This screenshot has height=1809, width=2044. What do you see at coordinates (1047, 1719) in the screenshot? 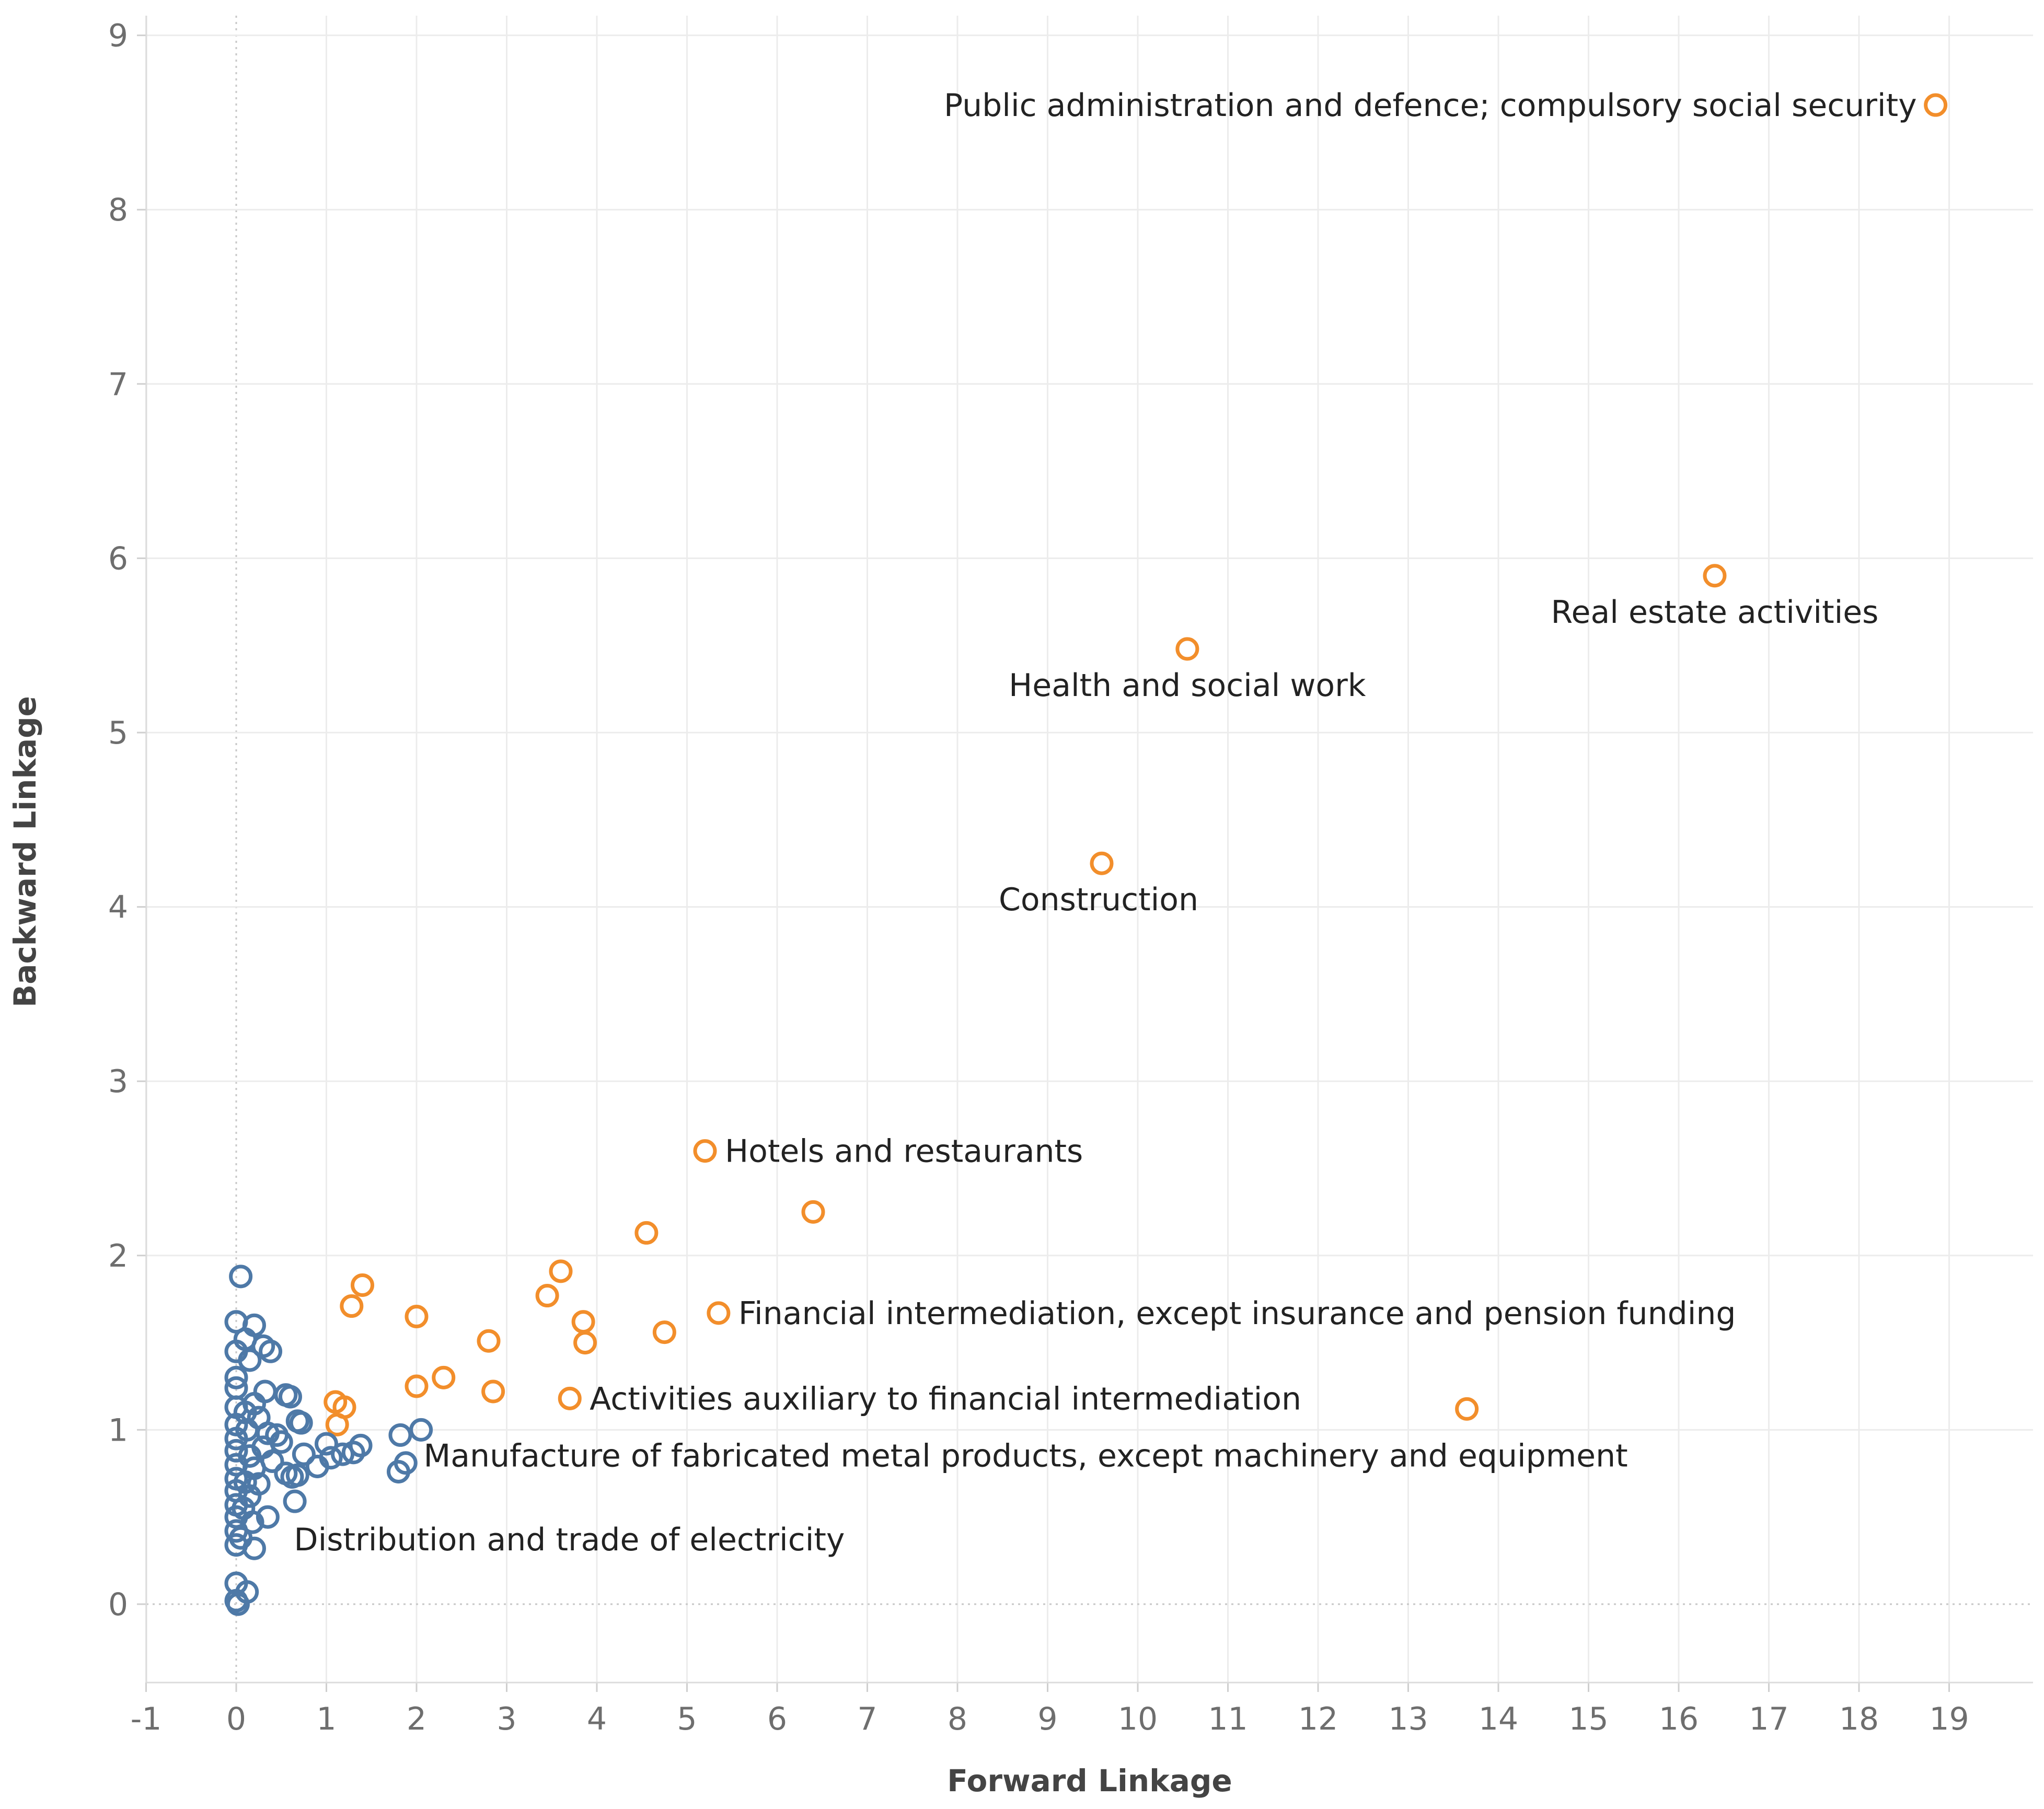
I see `x-tick-label: 9` at bounding box center [1047, 1719].